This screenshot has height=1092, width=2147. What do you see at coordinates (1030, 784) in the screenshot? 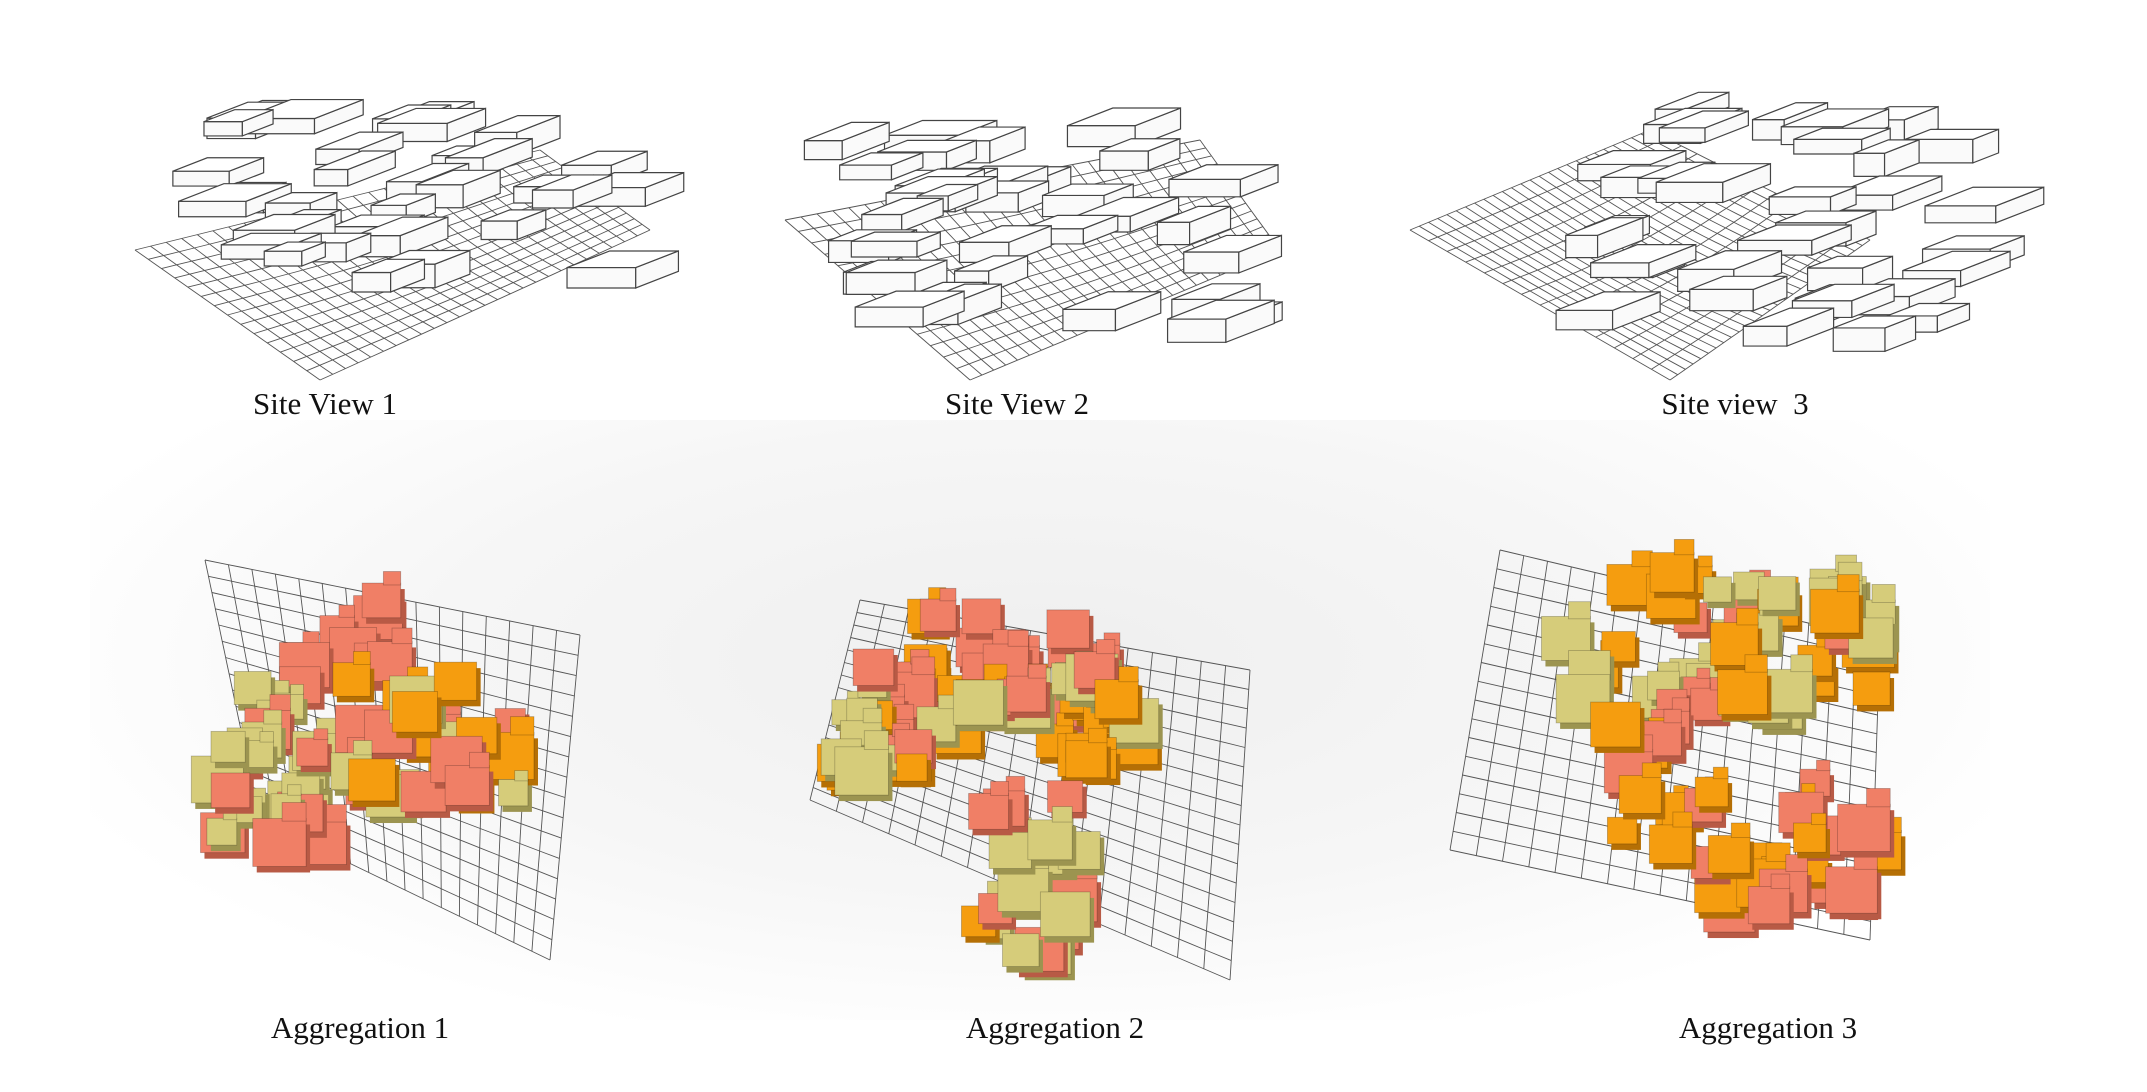
I see `aggregation-2-svg` at bounding box center [1030, 784].